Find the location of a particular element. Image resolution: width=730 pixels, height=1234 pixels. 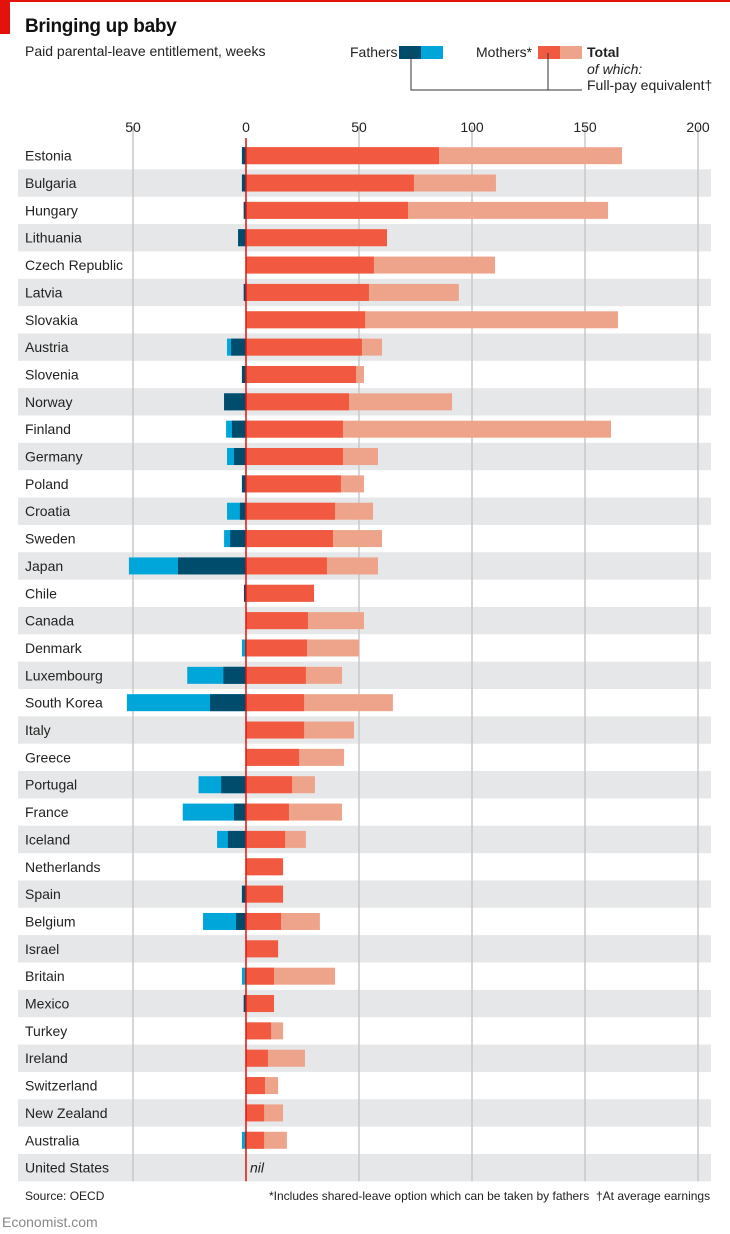

category-label: Canada is located at coordinates (49, 621).